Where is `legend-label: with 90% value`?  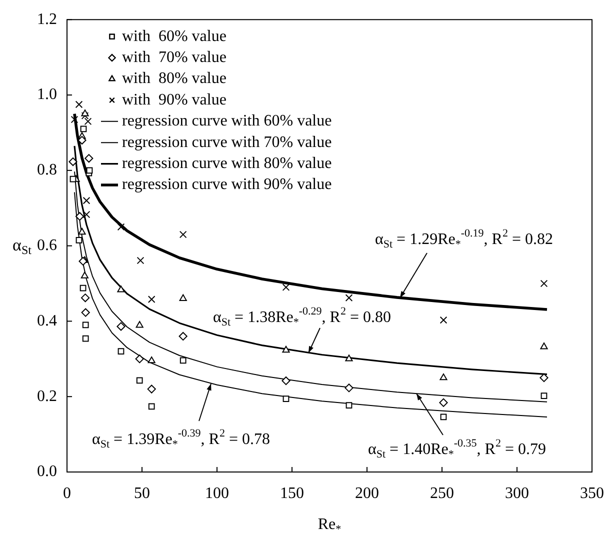 legend-label: with 90% value is located at coordinates (174, 99).